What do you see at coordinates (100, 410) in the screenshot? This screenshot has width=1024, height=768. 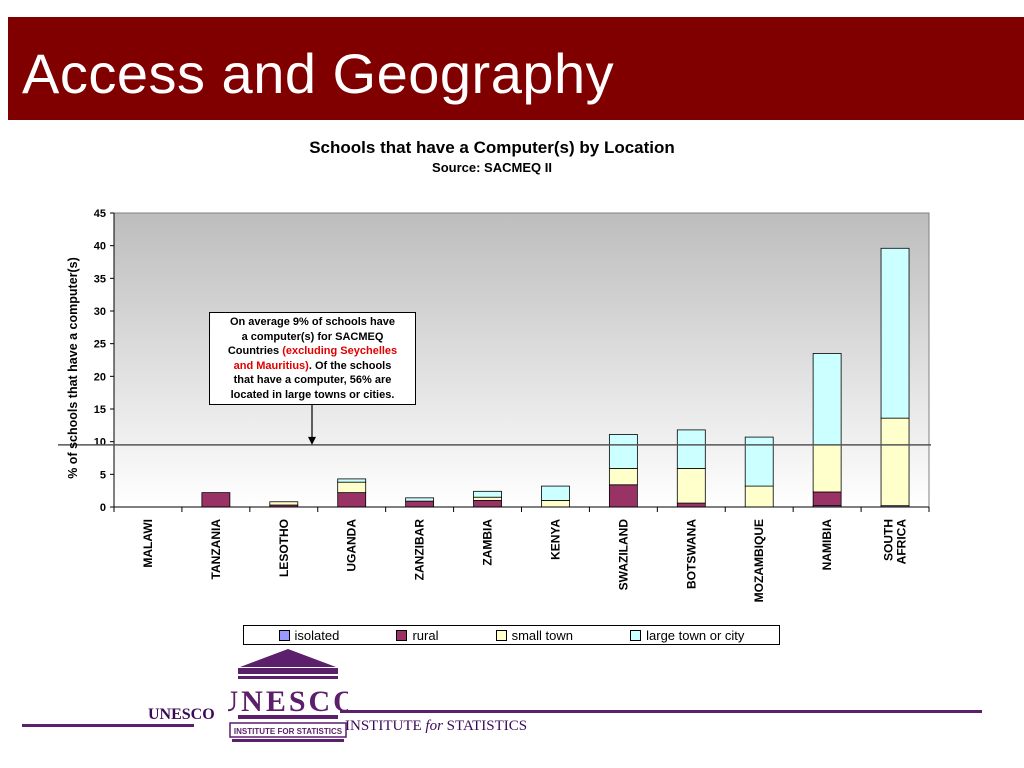 I see `y-tick-label: 15` at bounding box center [100, 410].